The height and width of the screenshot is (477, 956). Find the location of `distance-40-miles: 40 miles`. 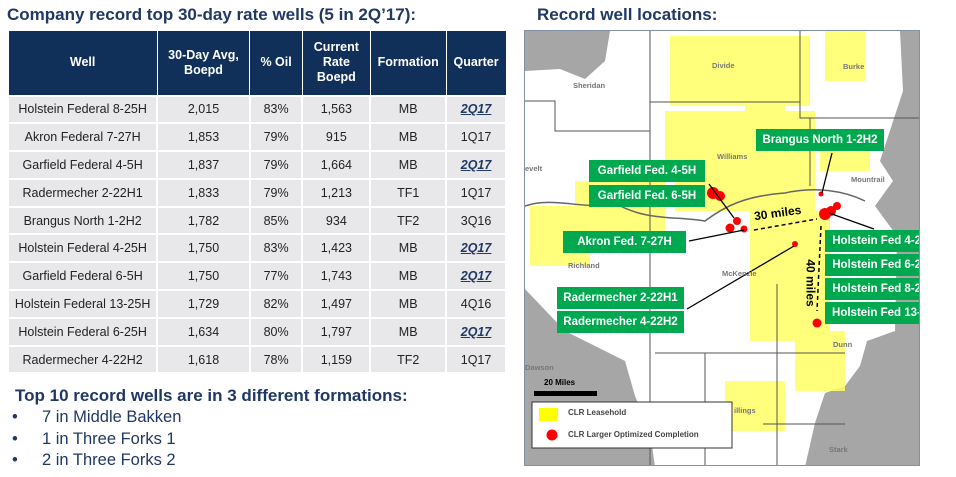

distance-40-miles: 40 miles is located at coordinates (810, 283).